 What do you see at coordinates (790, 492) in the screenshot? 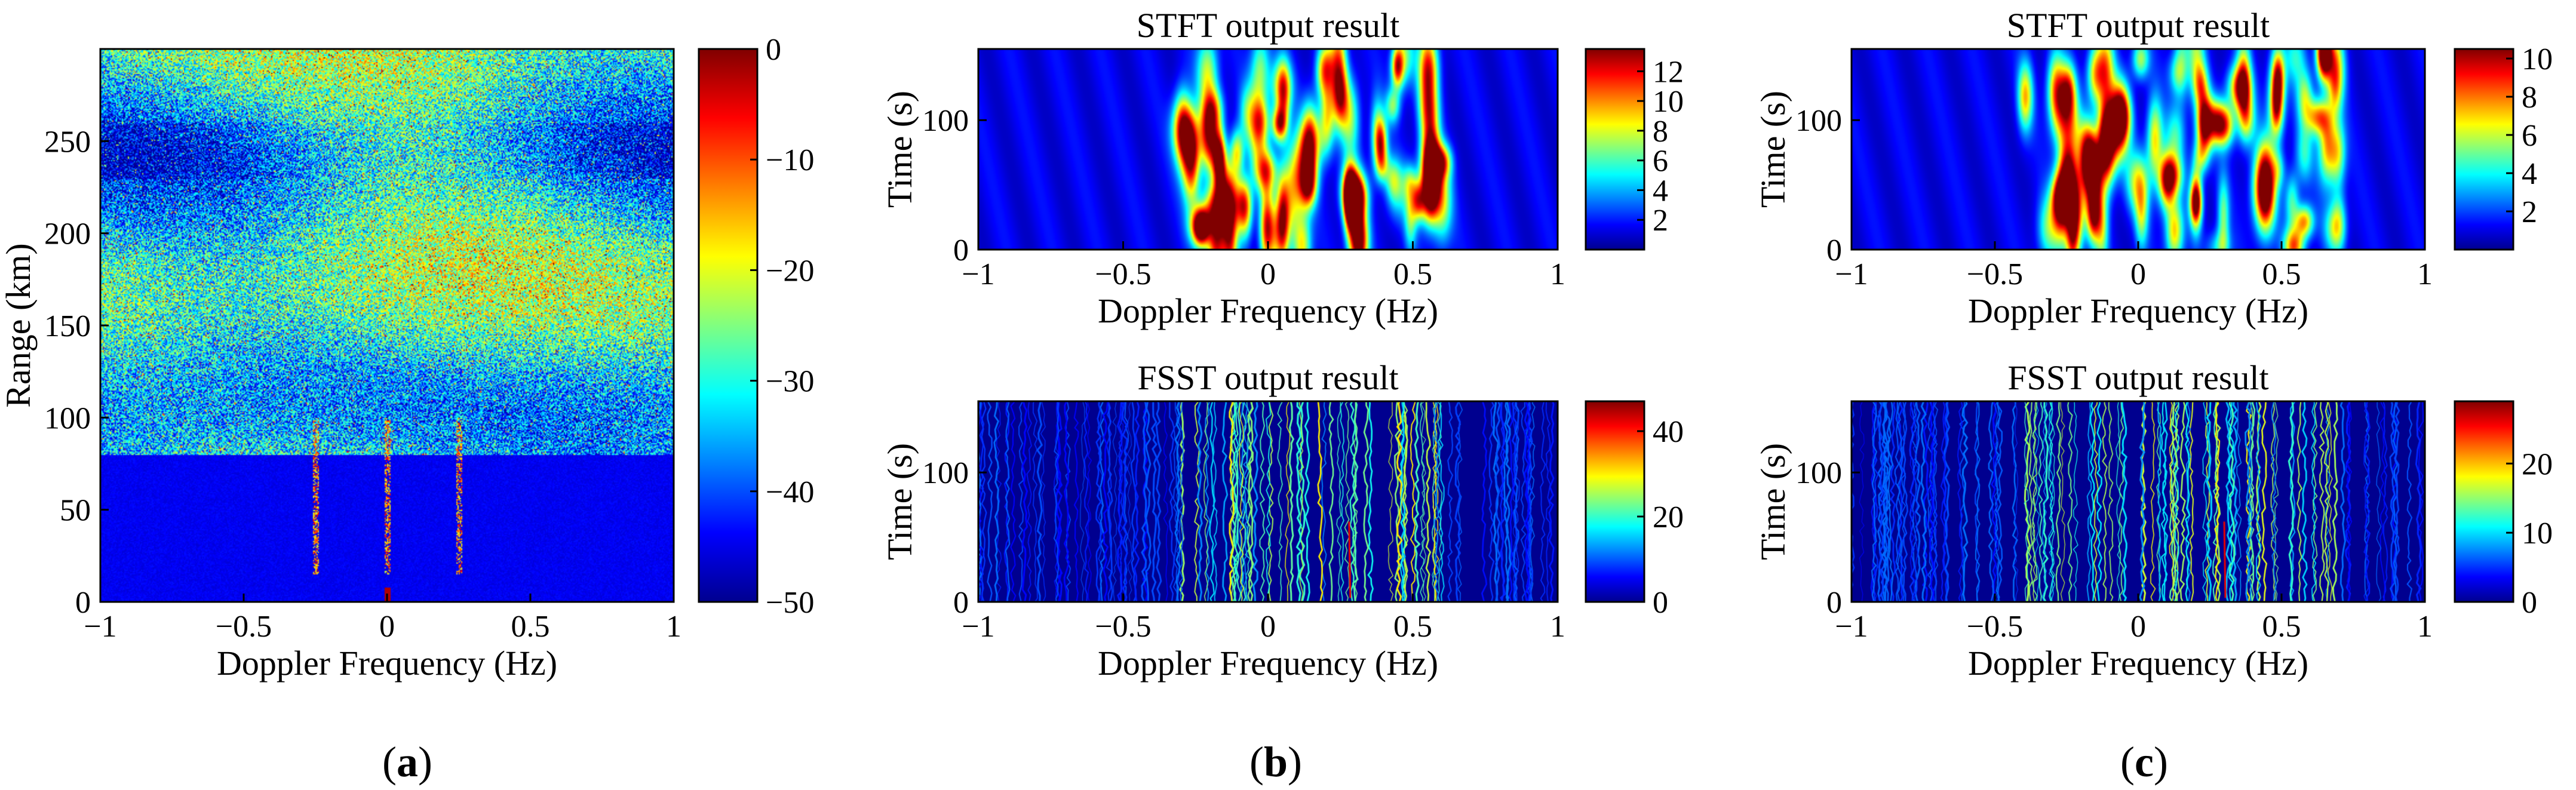
I see `colorbar-tick-label: −40` at bounding box center [790, 492].